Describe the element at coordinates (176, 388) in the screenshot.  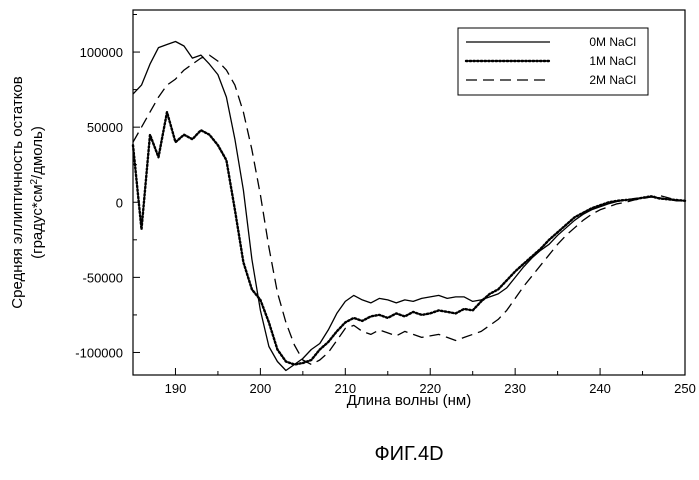
I see `x-tick-label: 190` at that location.